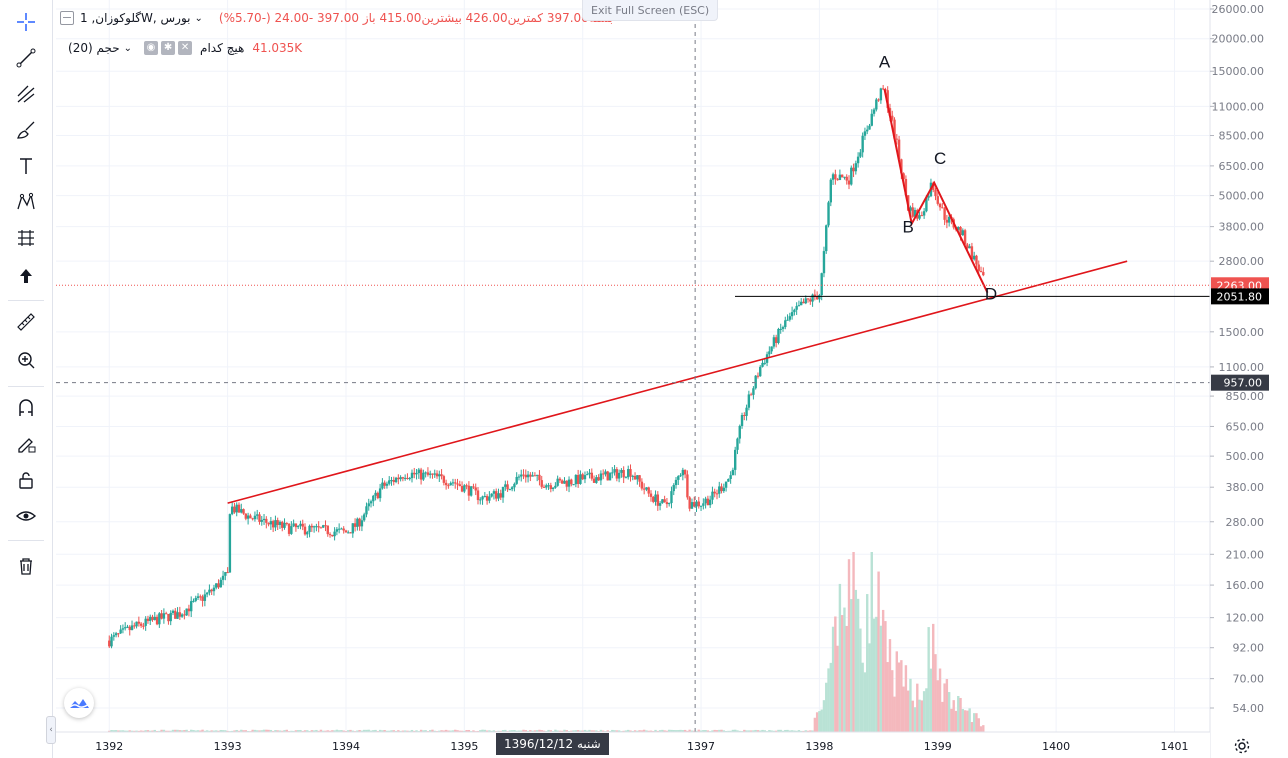 The height and width of the screenshot is (758, 1288). Describe the element at coordinates (185, 48) in the screenshot. I see `close-icon: ✕` at that location.